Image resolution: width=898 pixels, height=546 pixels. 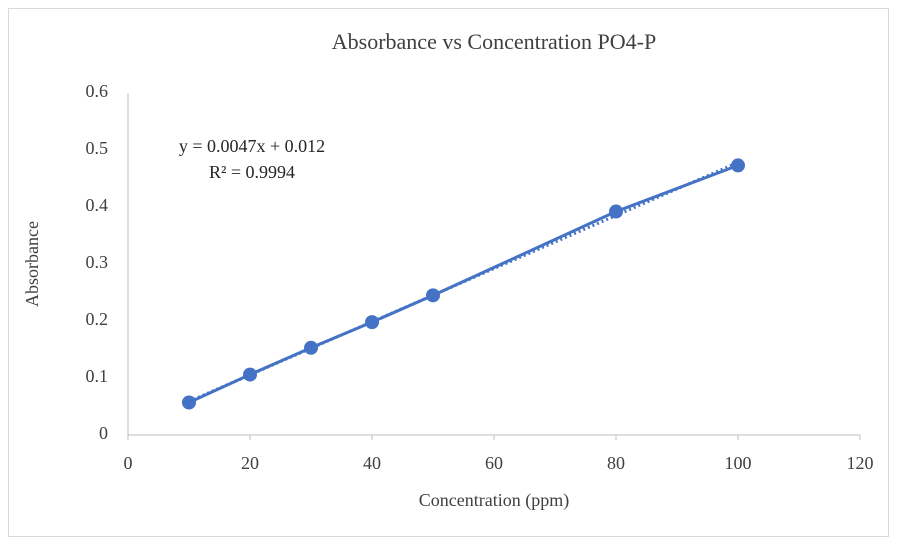 I want to click on x-tick-label: 0, so click(x=128, y=463).